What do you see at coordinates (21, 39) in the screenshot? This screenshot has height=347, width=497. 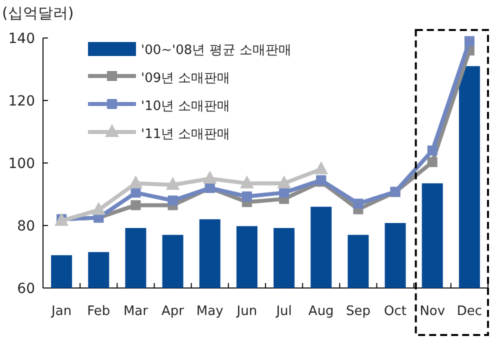 I see `y-tick-label: 140` at bounding box center [21, 39].